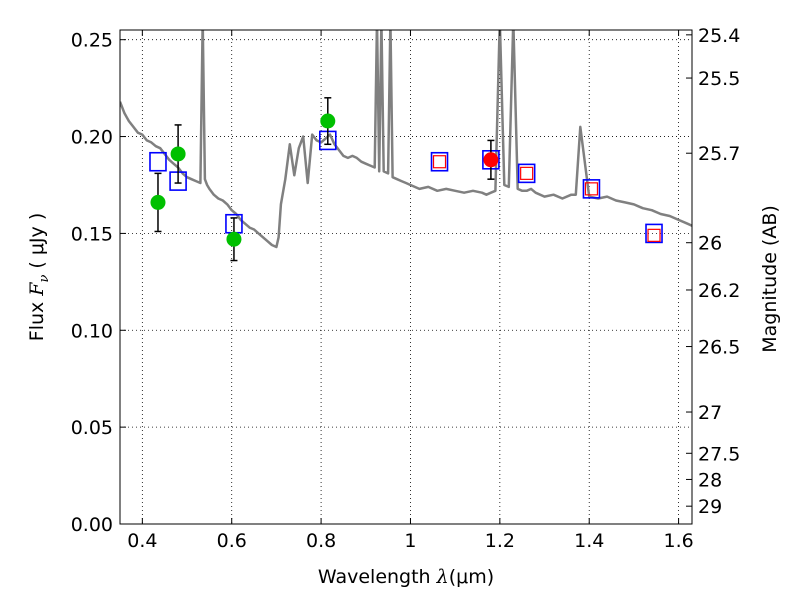 The image size is (800, 600). What do you see at coordinates (719, 454) in the screenshot?
I see `right-tick-label: 27.5` at bounding box center [719, 454].